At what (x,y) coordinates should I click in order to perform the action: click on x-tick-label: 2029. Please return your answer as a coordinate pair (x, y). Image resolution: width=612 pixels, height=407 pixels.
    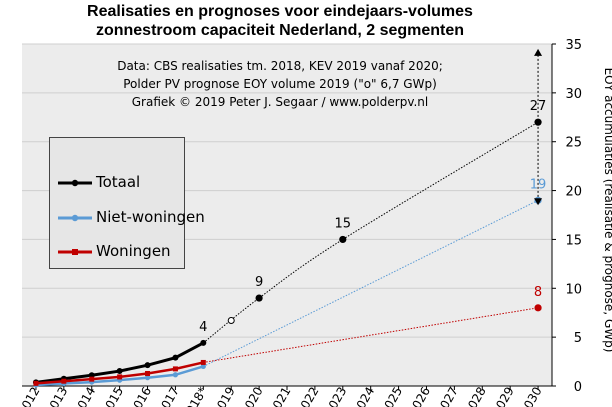
    Looking at the image, I should click on (502, 396).